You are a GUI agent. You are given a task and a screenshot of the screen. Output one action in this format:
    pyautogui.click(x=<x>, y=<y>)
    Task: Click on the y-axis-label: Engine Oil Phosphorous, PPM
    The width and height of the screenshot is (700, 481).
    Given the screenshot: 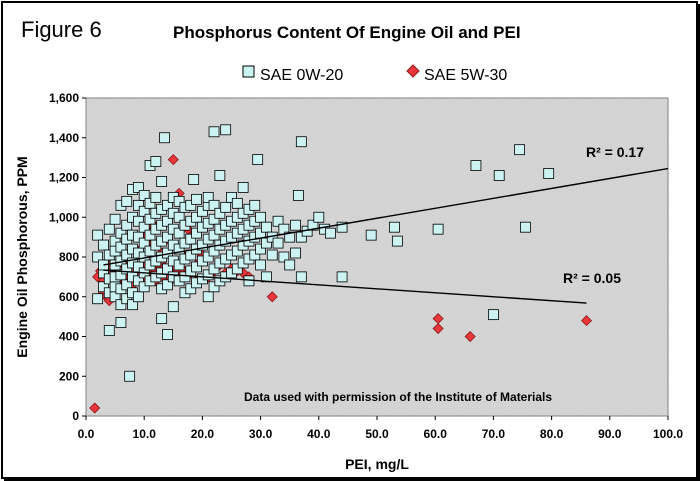 What is the action you would take?
    pyautogui.click(x=22, y=256)
    